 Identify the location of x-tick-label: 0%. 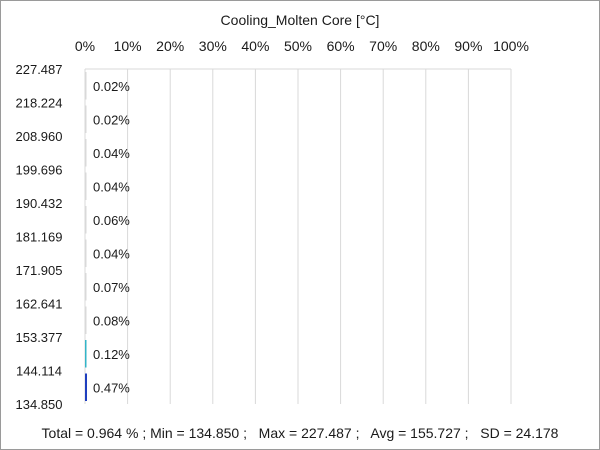
(85, 46).